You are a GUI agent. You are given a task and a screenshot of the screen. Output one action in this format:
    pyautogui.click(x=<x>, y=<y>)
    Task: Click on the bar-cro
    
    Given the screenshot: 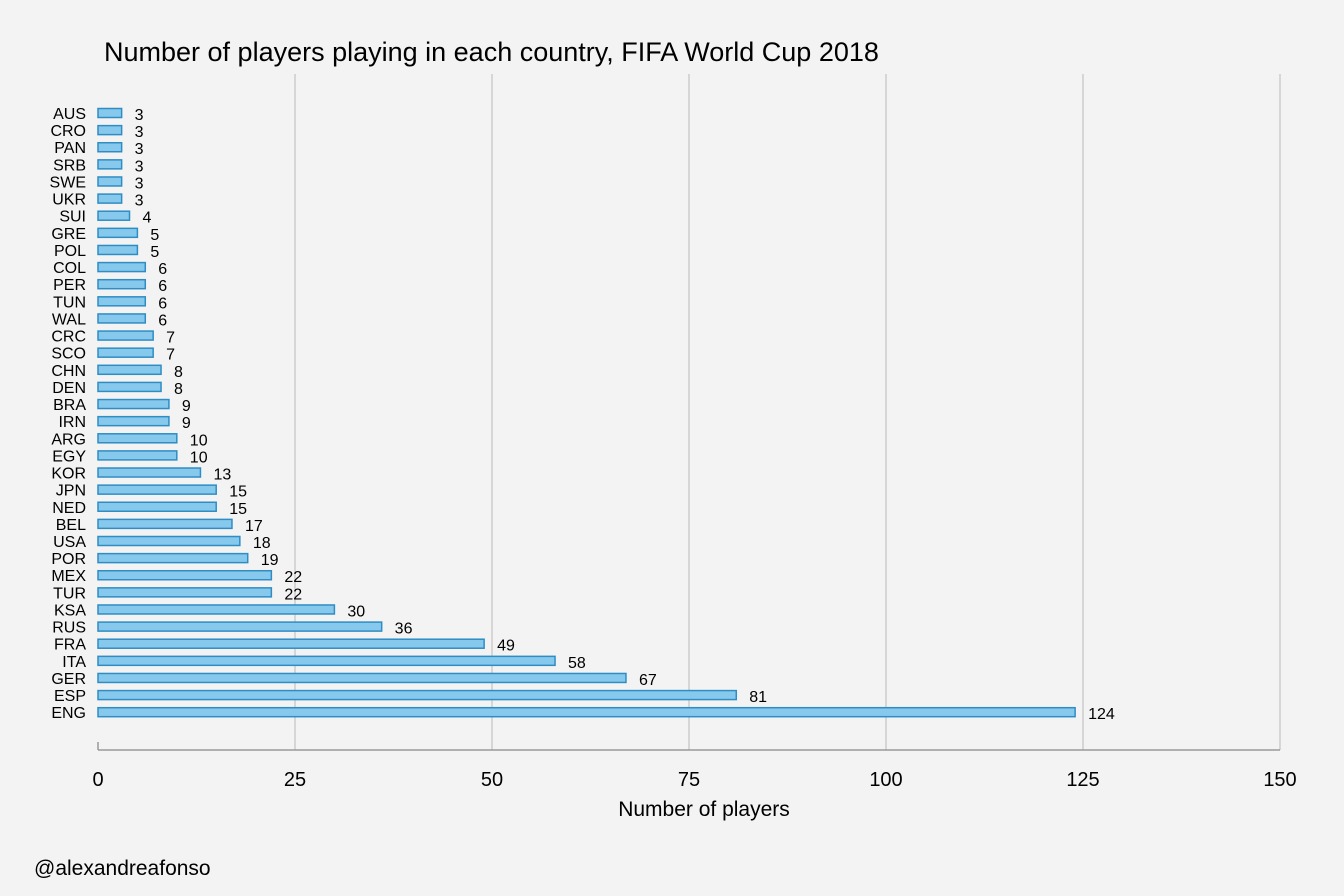 What is the action you would take?
    pyautogui.click(x=110, y=130)
    